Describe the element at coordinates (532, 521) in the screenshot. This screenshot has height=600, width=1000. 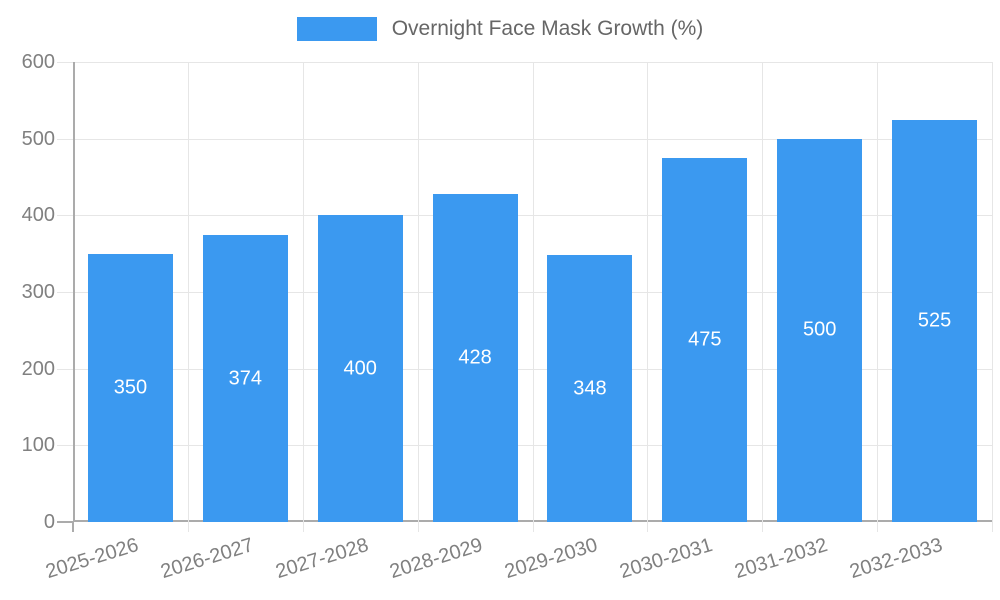
I see `x-axis-line` at that location.